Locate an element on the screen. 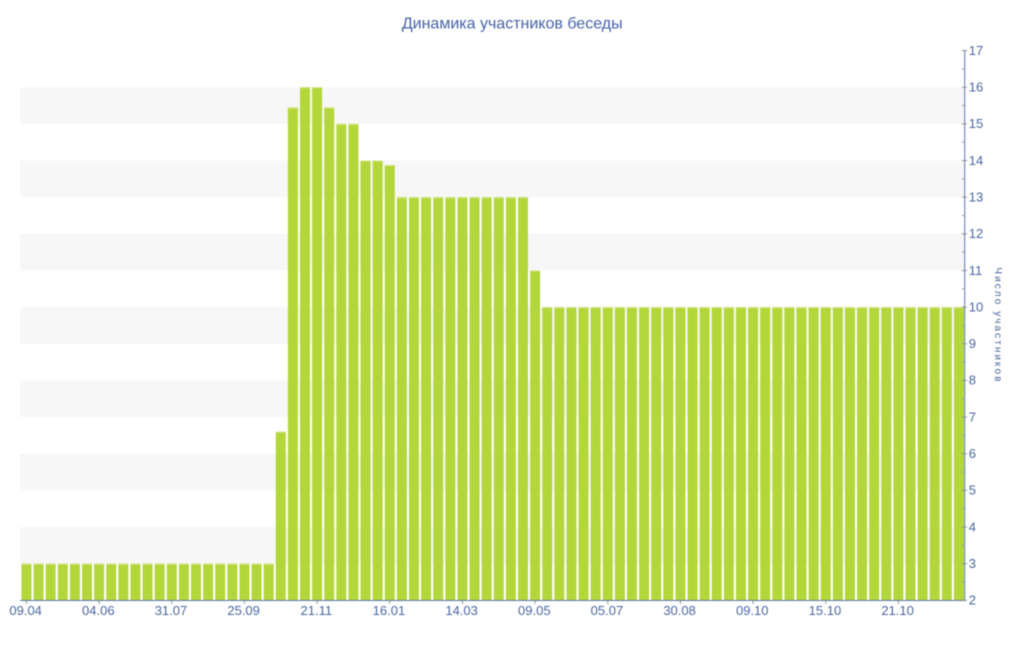 The height and width of the screenshot is (645, 1024). svg-text: 09.10 is located at coordinates (752, 610).